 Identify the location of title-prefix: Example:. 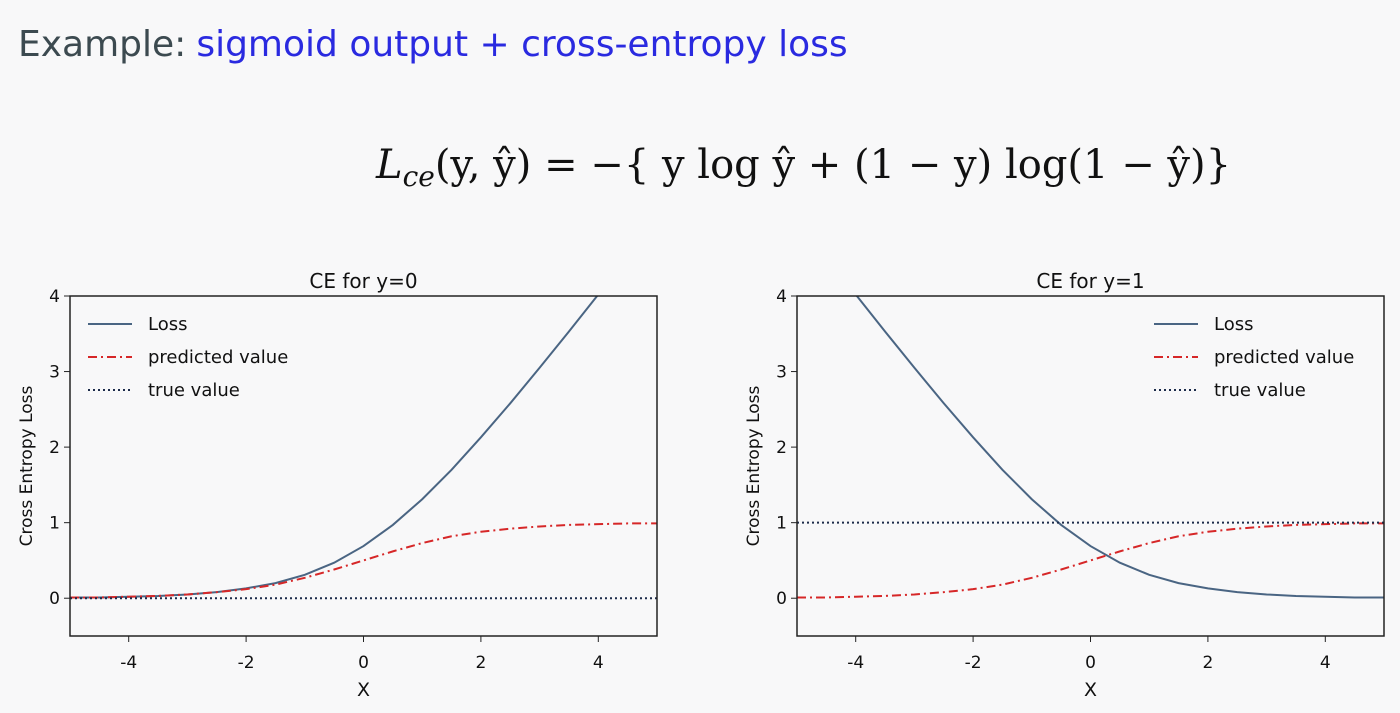
(102, 44).